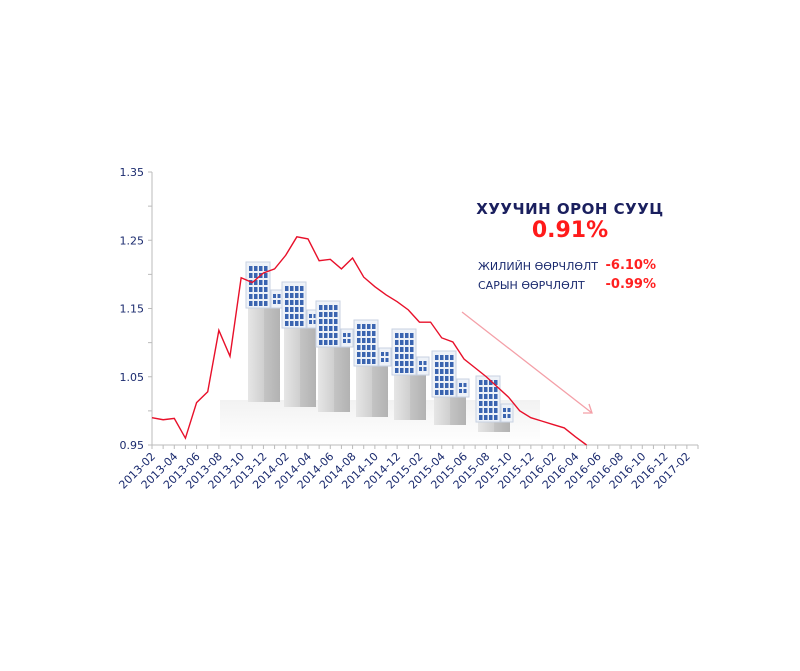 Image resolution: width=800 pixels, height=671 pixels. I want to click on annual-change-label: ЖИЛИЙН ӨӨРЧЛӨЛТ, so click(538, 266).